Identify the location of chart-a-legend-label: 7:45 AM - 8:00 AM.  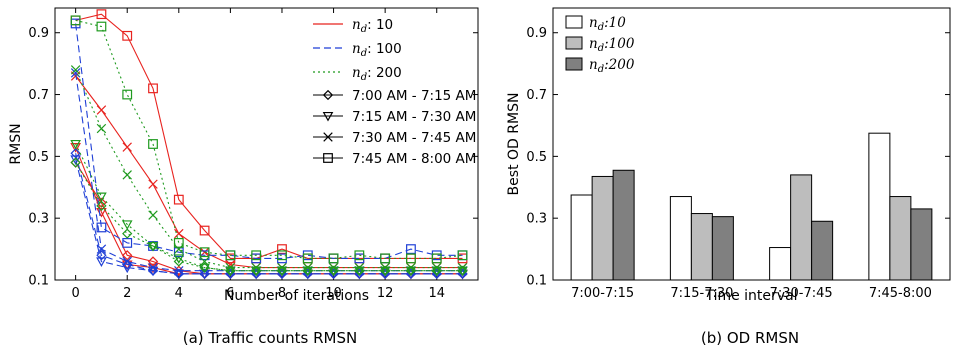
(414, 159).